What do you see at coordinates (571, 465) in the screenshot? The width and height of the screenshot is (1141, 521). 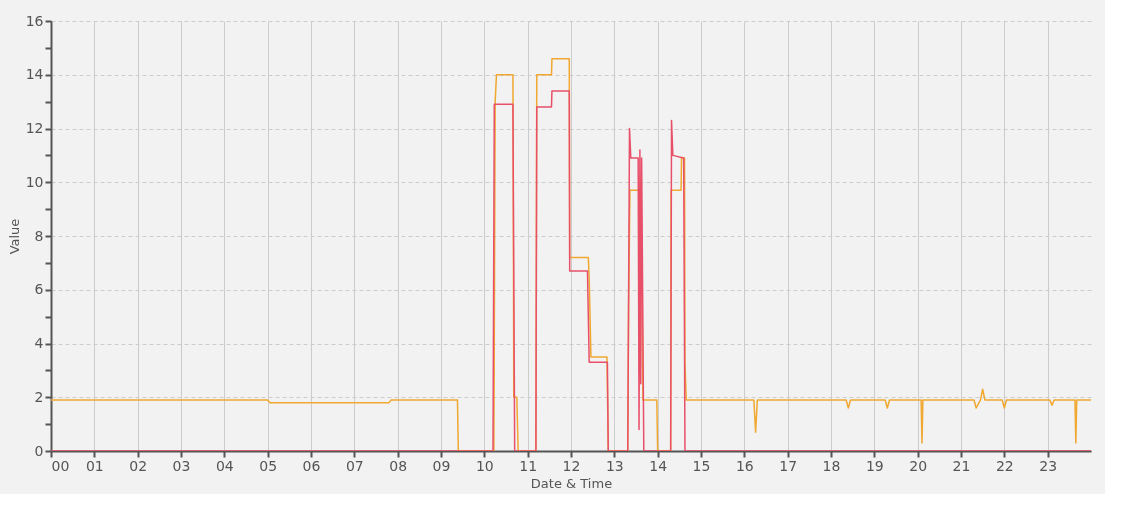 I see `x-tick-label: 12` at bounding box center [571, 465].